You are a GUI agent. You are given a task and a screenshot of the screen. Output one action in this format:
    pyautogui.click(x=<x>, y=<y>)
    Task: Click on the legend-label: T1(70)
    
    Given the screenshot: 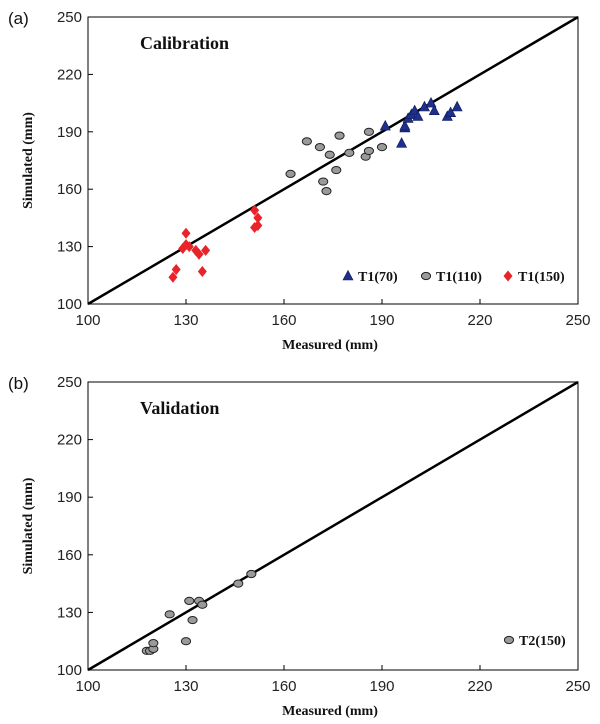 What is the action you would take?
    pyautogui.click(x=378, y=277)
    